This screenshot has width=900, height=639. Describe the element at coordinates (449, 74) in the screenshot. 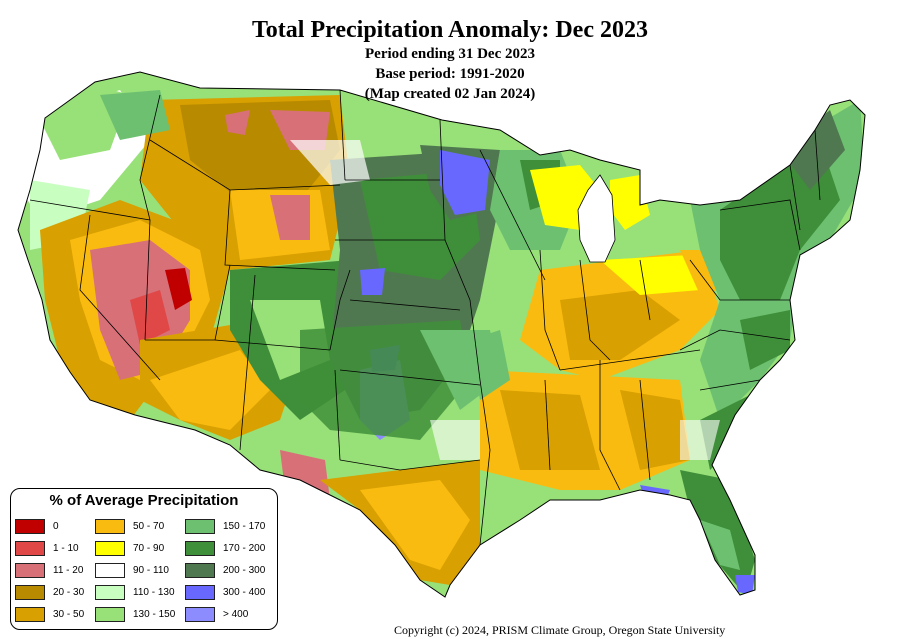

I see `subtitle-base: Base period: 1991-2020` at that location.